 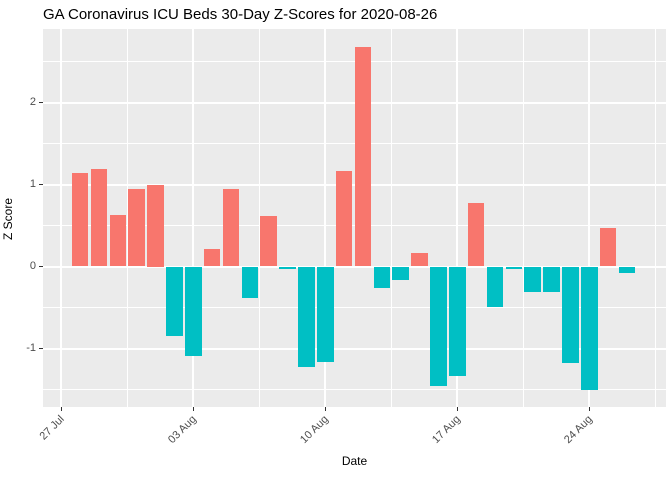 I want to click on y-tick-label: 0, so click(x=32, y=266).